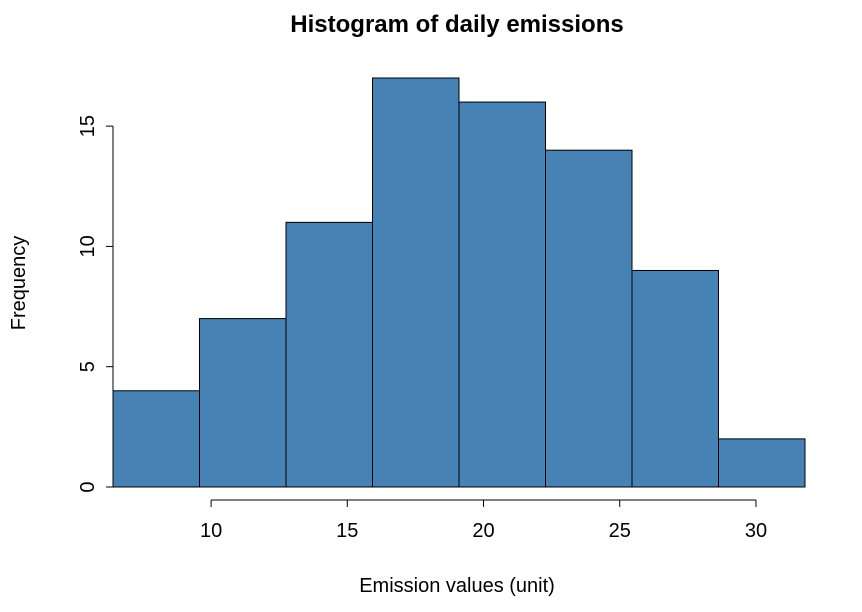 This screenshot has width=862, height=612. Describe the element at coordinates (483, 531) in the screenshot. I see `x-tick-label: 20` at that location.